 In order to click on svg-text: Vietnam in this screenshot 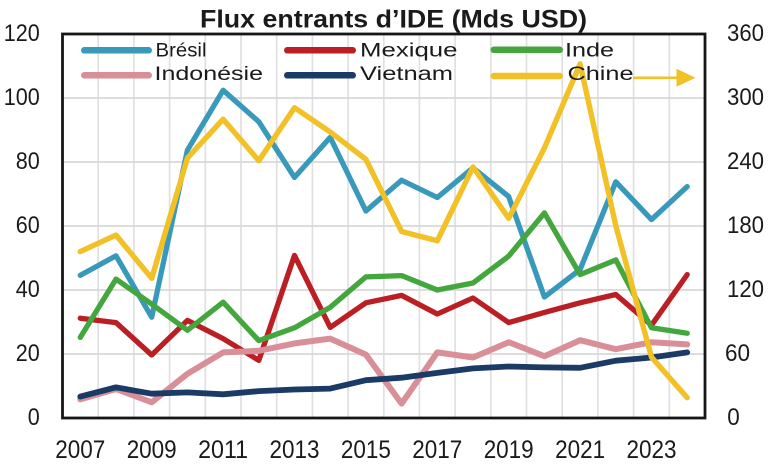, I will do `click(406, 74)`.